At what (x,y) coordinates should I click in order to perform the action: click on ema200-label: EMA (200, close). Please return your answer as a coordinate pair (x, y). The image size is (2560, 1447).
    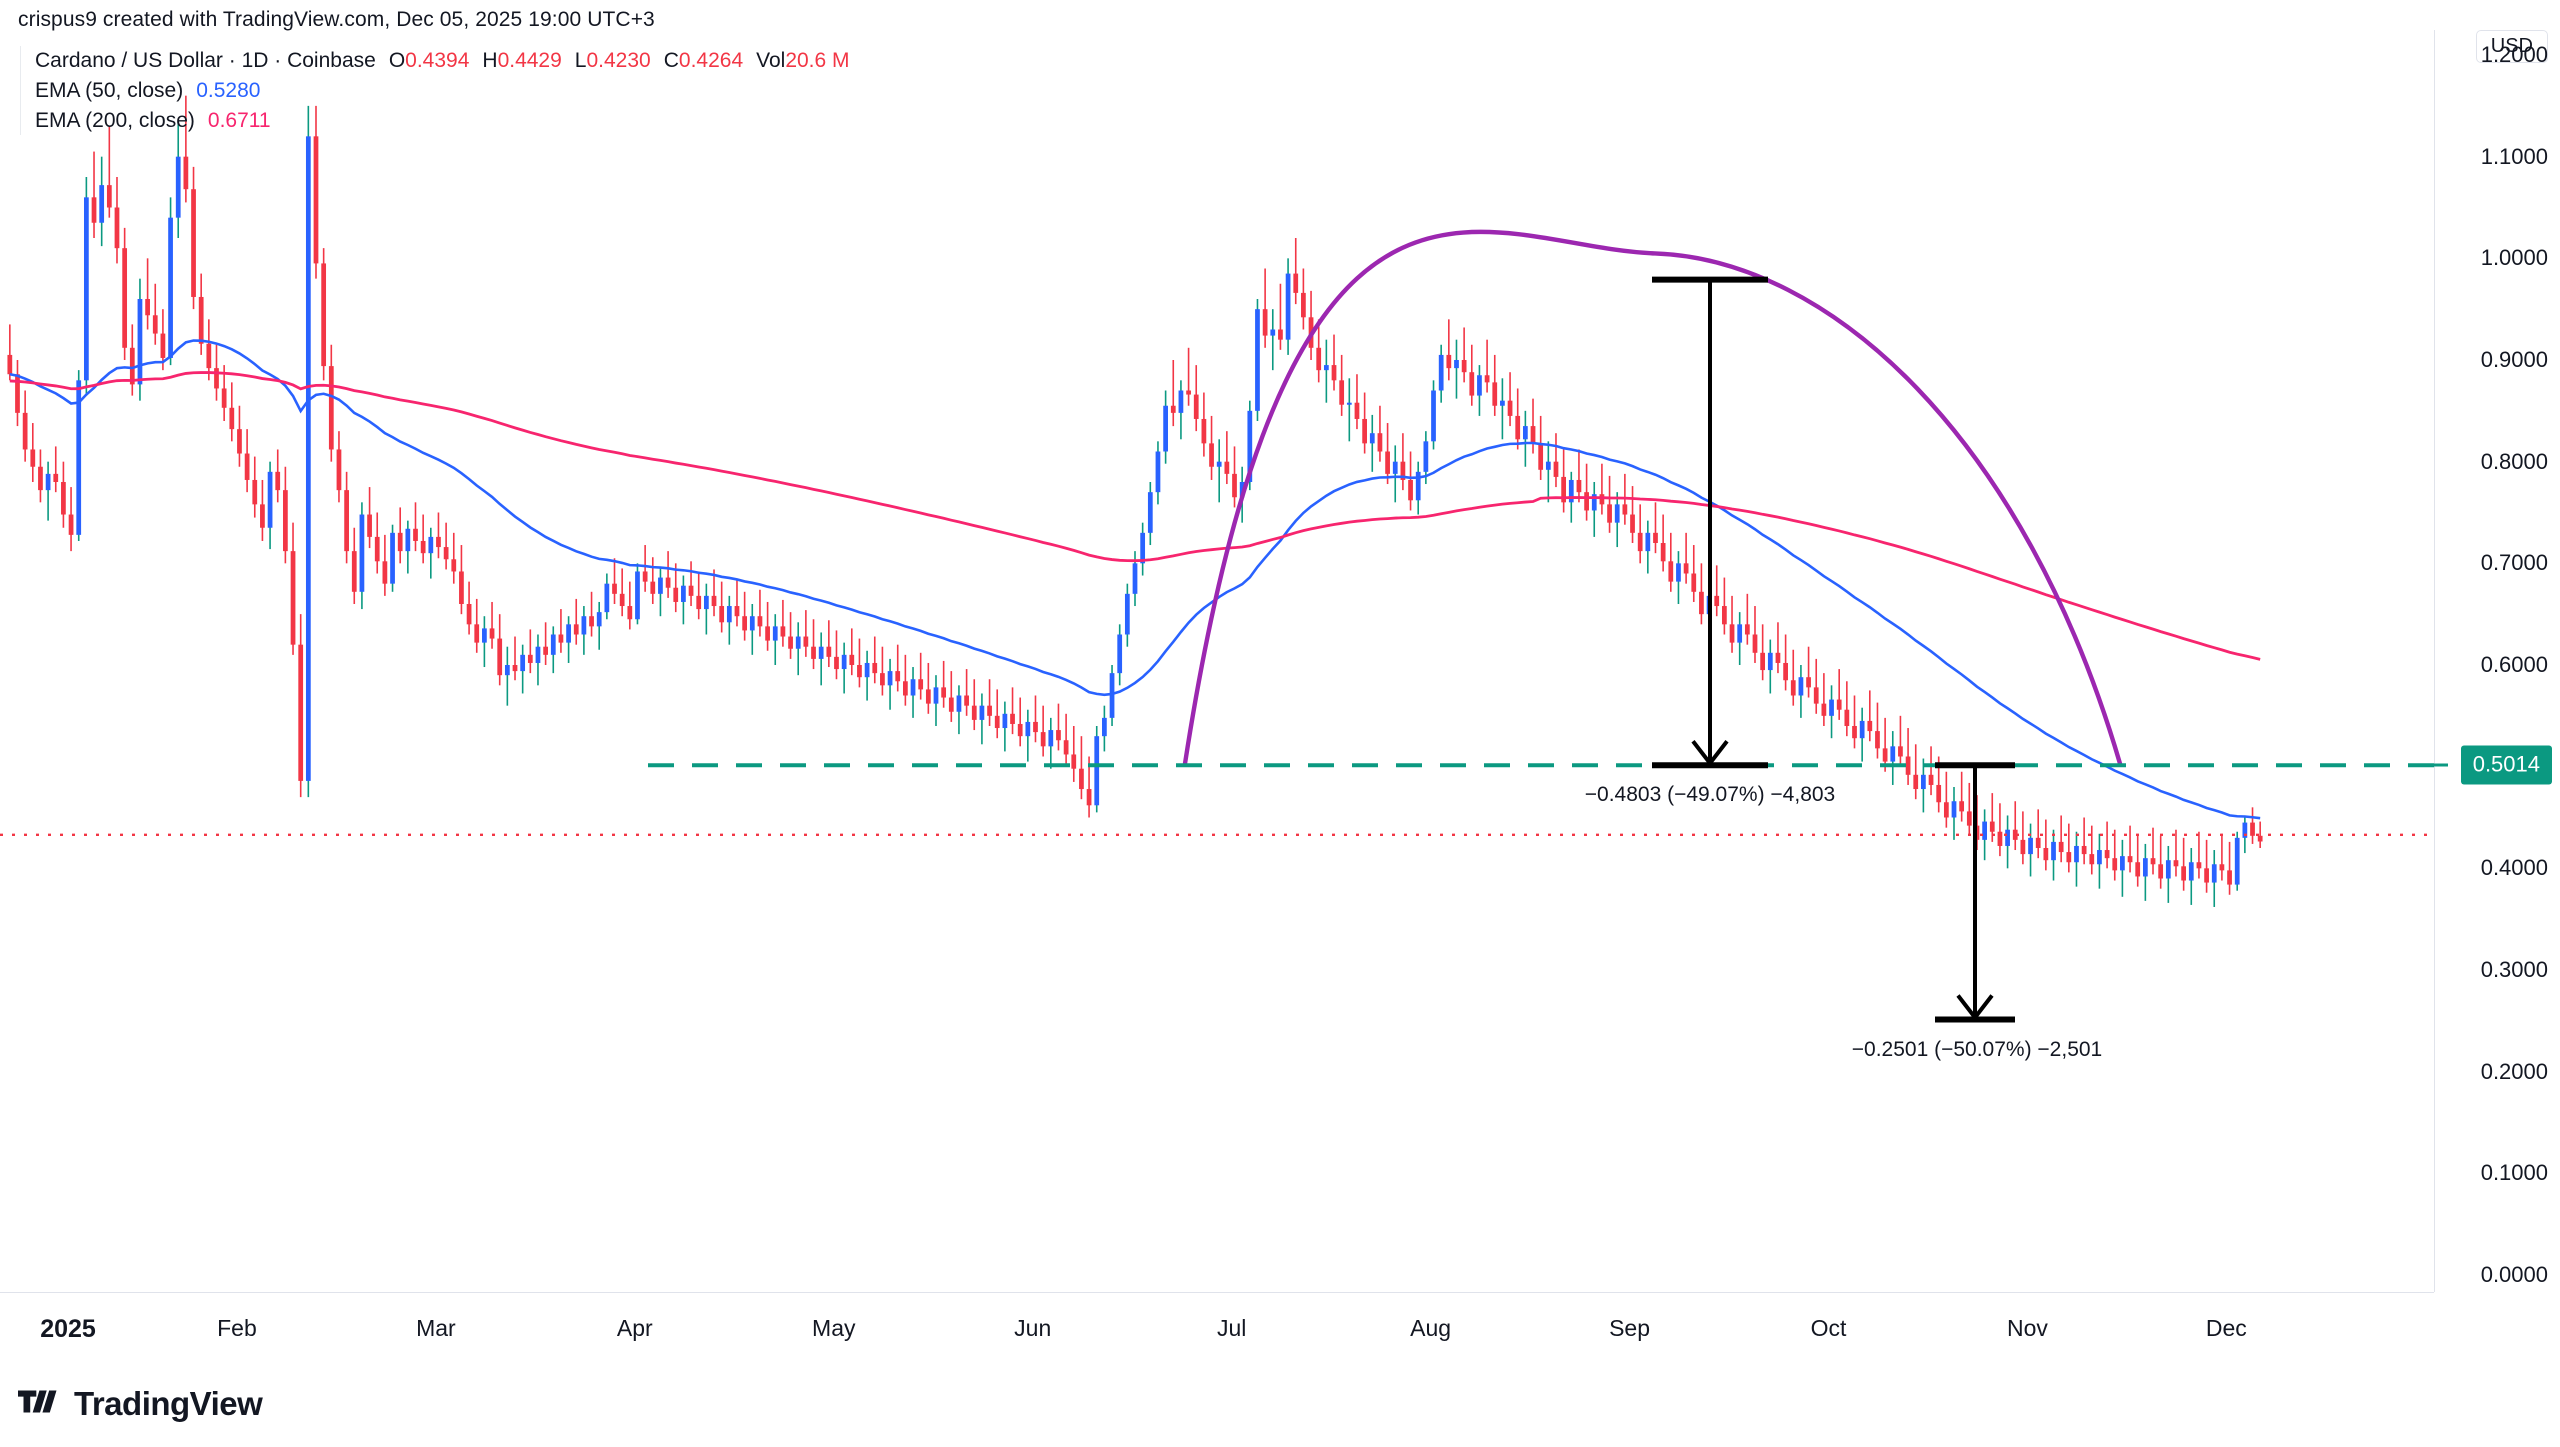
    Looking at the image, I should click on (115, 120).